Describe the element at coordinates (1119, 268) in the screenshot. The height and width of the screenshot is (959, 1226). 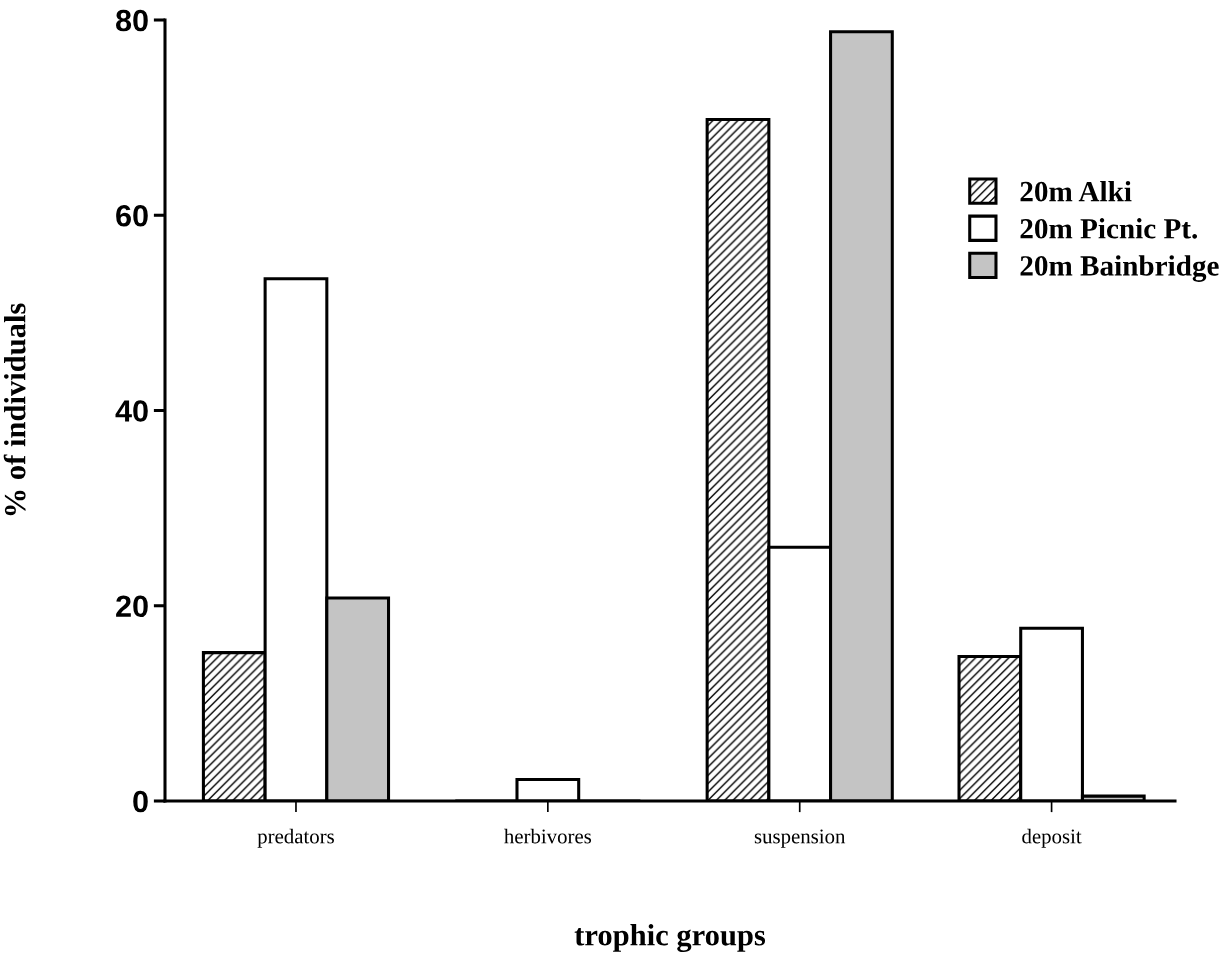
I see `legend-label: 20m Bainbridge` at that location.